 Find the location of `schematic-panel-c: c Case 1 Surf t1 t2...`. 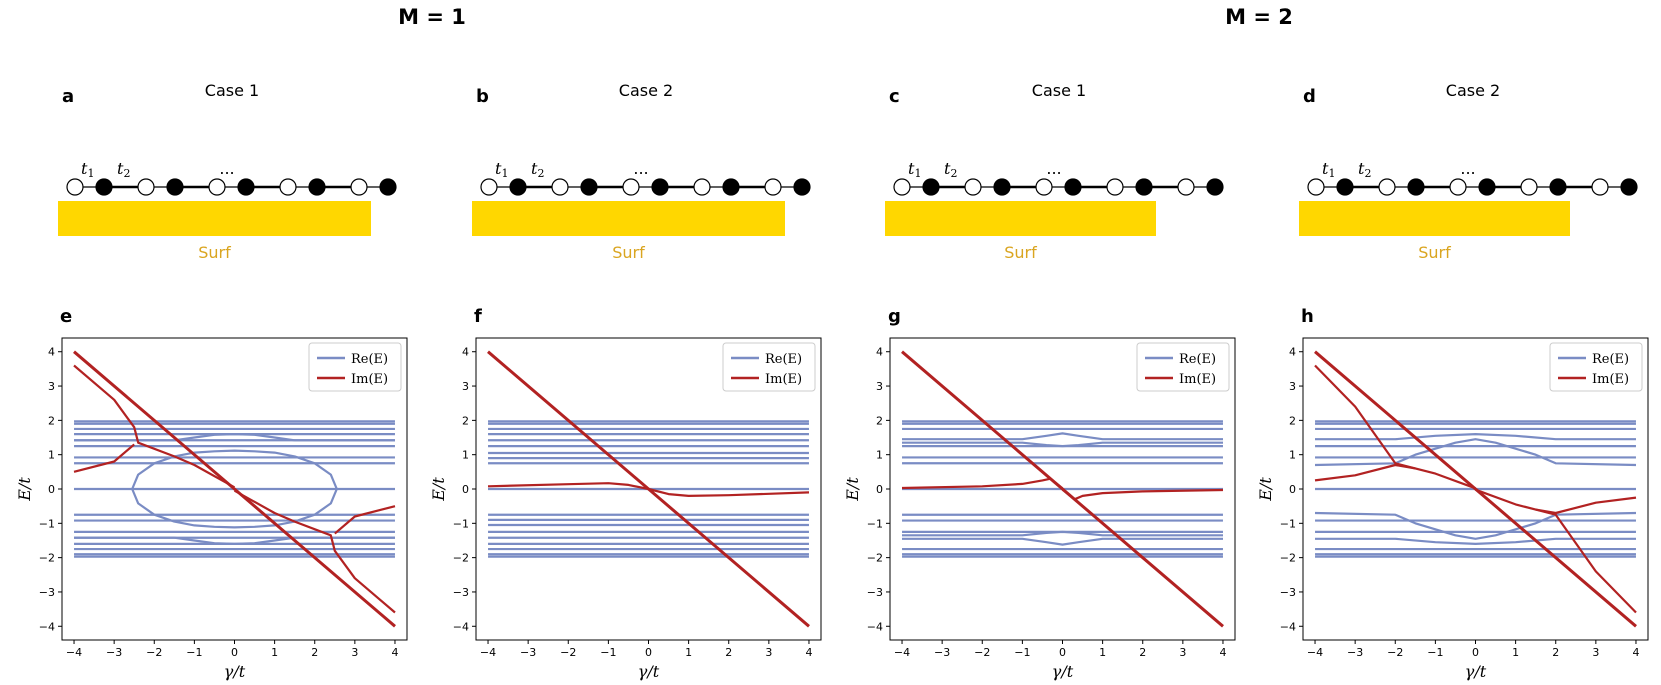

schematic-panel-c: c Case 1 Surf t1 t2... is located at coordinates (1054, 171).